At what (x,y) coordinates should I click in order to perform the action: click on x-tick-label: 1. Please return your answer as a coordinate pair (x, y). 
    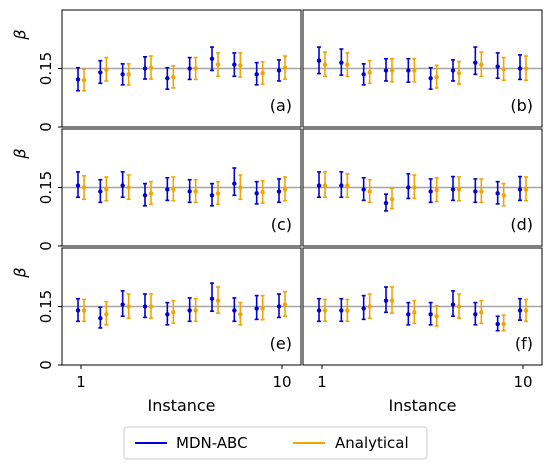
    Looking at the image, I should click on (81, 382).